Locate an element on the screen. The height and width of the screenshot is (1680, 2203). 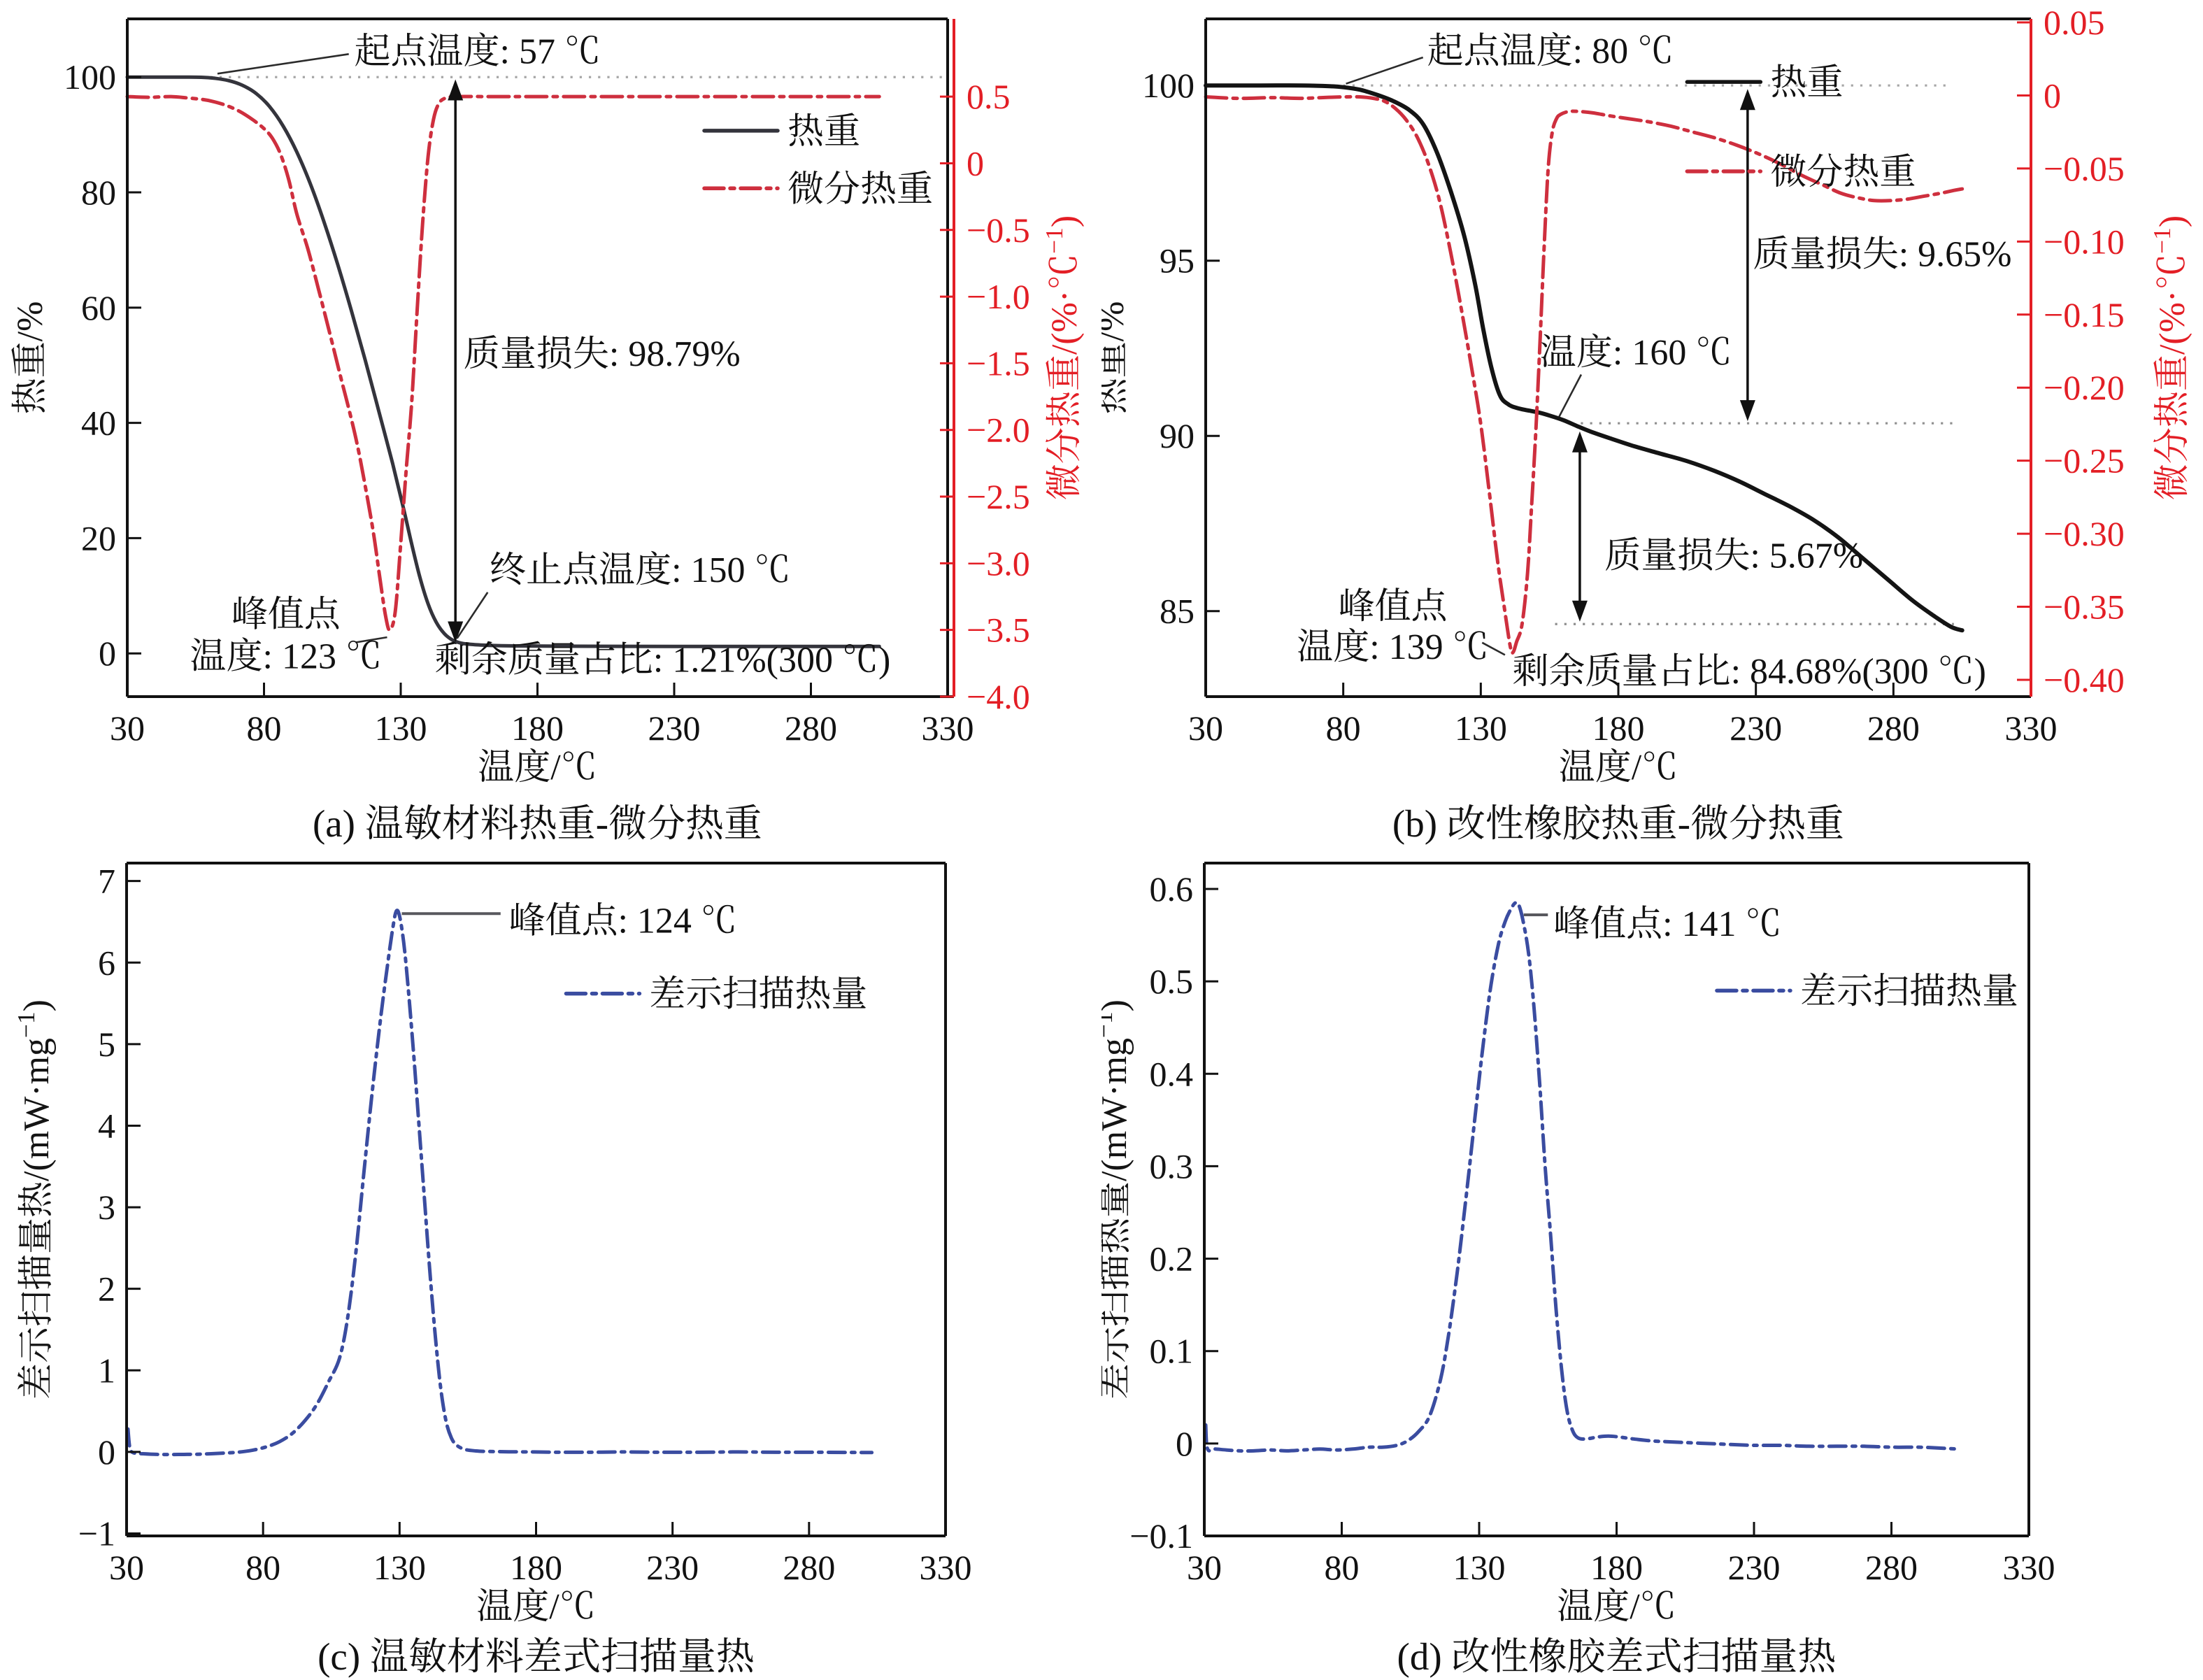
annotation-text: 温度: 123 ℃ is located at coordinates (286, 656).